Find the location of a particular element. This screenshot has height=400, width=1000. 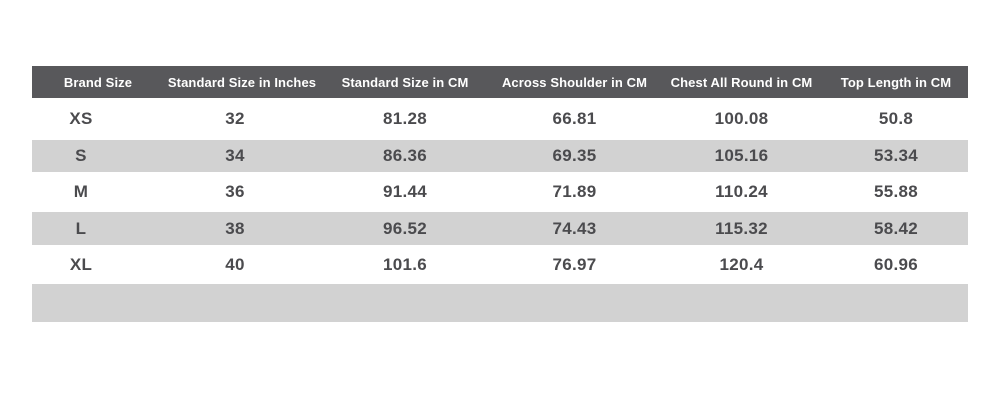

column-header-brand-size: Brand Size is located at coordinates (98, 82).